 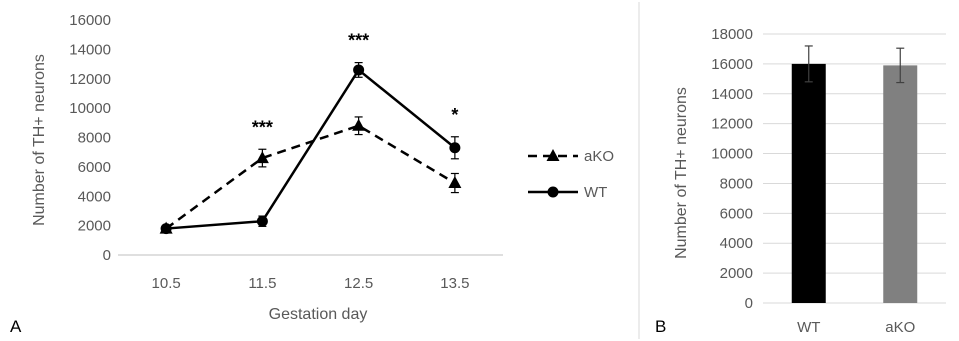 What do you see at coordinates (94, 196) in the screenshot?
I see `panel-a-y-tick-label: 4000` at bounding box center [94, 196].